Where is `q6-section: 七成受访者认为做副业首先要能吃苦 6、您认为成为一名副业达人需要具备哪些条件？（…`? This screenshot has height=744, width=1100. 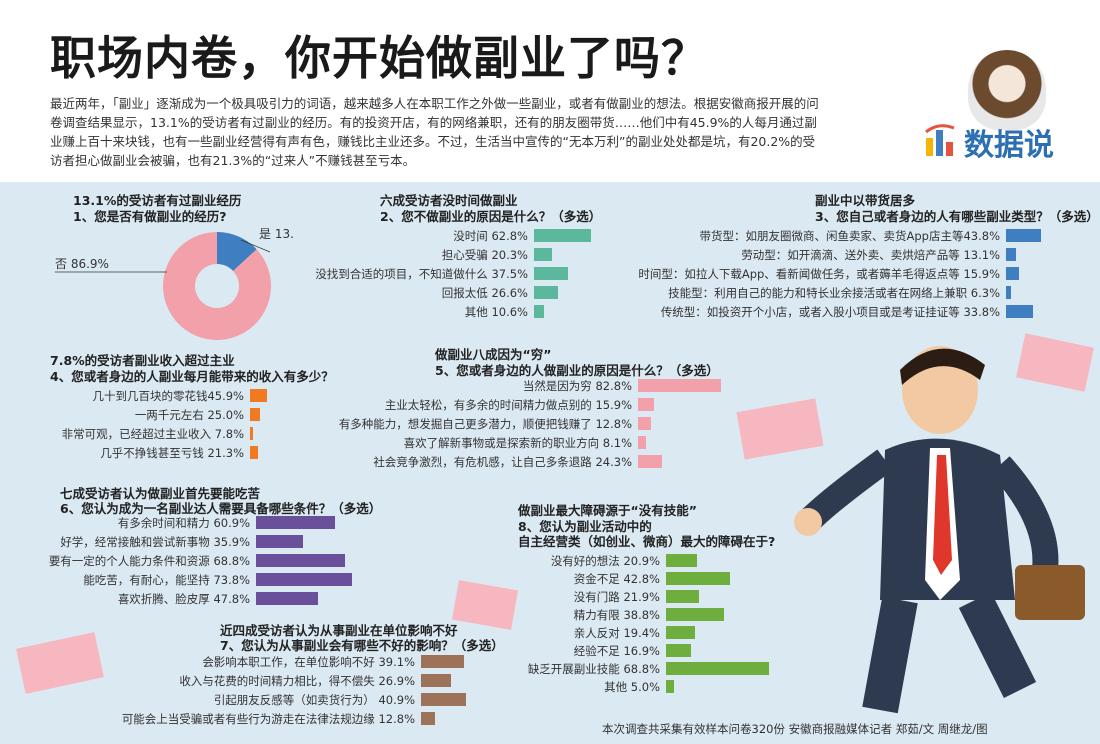
q6-section: 七成受访者认为做副业首先要能吃苦 6、您认为成为一名副业达人需要具备哪些条件？（… is located at coordinates (210, 545).